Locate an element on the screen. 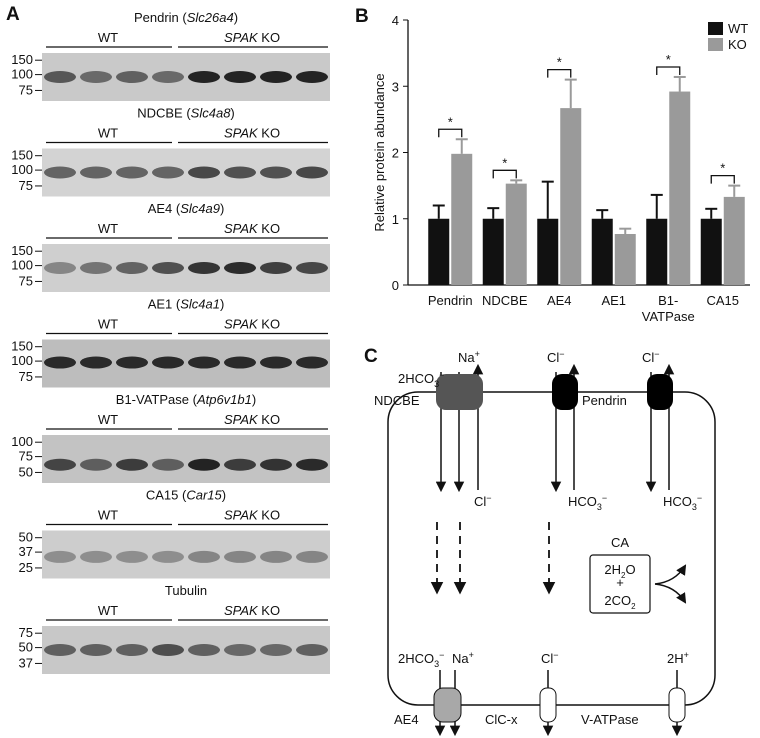 This screenshot has height=738, width=760. blot-title: B1-VATPase (Atp6v1b1) is located at coordinates (186, 399).